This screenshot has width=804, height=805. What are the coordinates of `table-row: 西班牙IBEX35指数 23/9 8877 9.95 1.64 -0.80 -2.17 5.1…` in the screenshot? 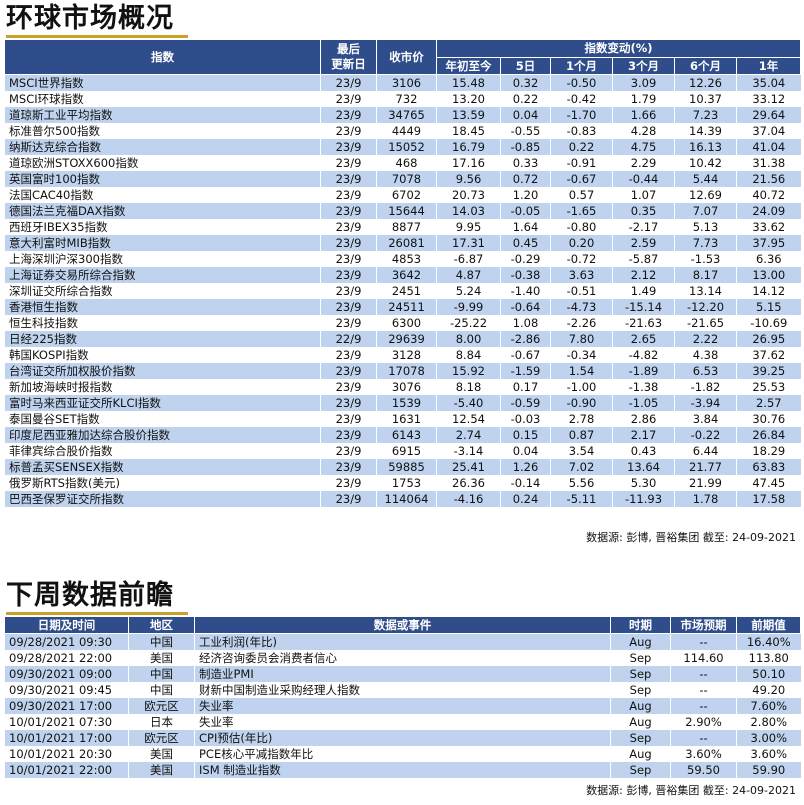 It's located at (402, 227).